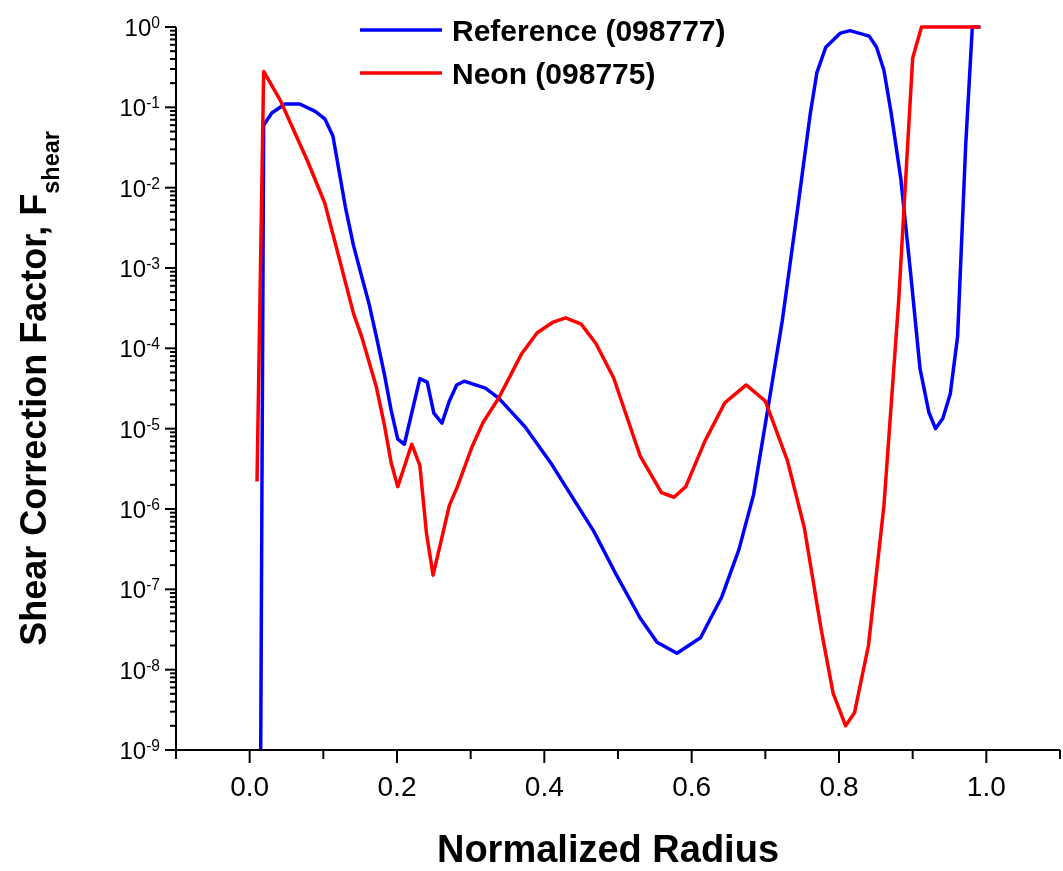 This screenshot has height=871, width=1063. What do you see at coordinates (250, 786) in the screenshot?
I see `text: 0.0` at bounding box center [250, 786].